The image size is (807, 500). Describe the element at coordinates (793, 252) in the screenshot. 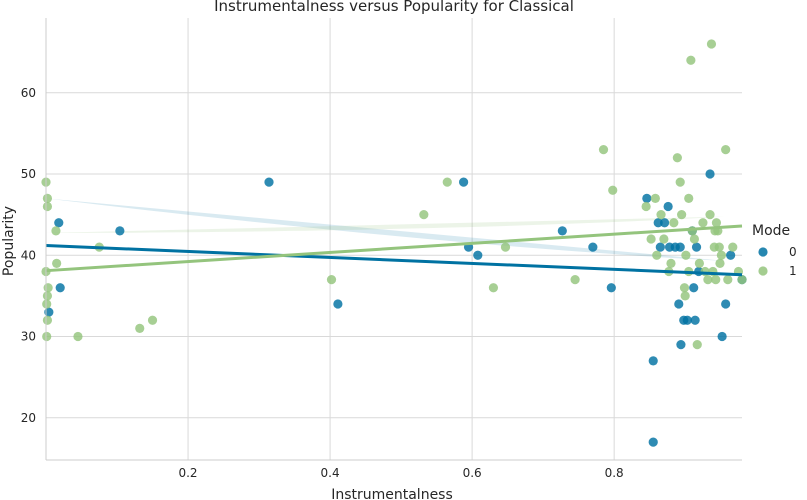

I see `legend-label-mode-0: 0` at that location.